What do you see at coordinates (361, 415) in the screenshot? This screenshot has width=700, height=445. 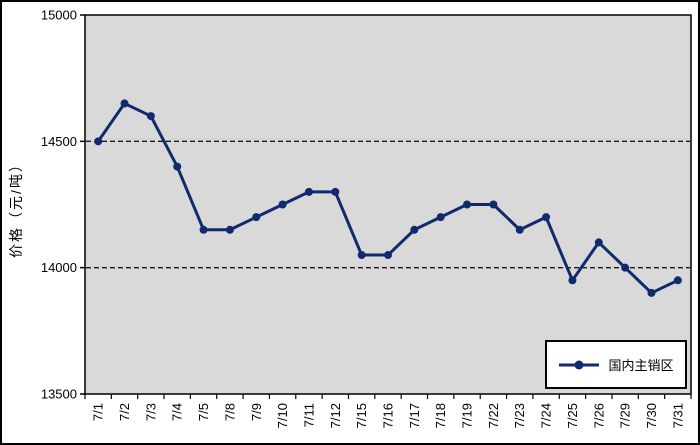 I see `x-tick-label: 7/15` at bounding box center [361, 415].